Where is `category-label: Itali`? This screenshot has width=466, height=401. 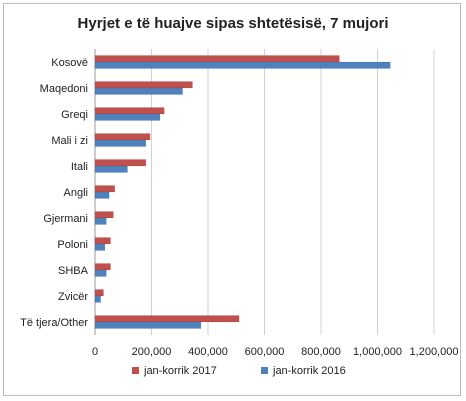 category-label: Itali is located at coordinates (79, 167).